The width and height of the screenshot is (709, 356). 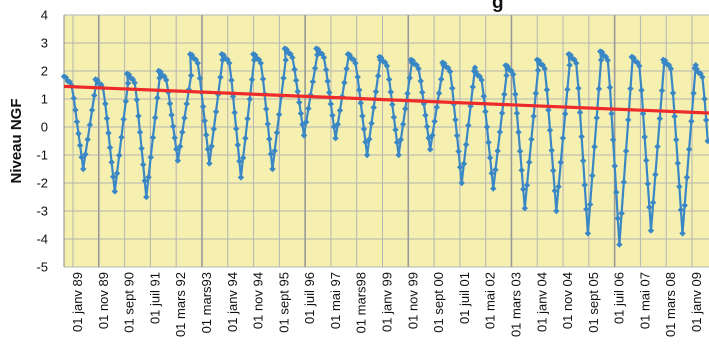 I want to click on x-tick-label: 01 mai 07, so click(x=644, y=300).